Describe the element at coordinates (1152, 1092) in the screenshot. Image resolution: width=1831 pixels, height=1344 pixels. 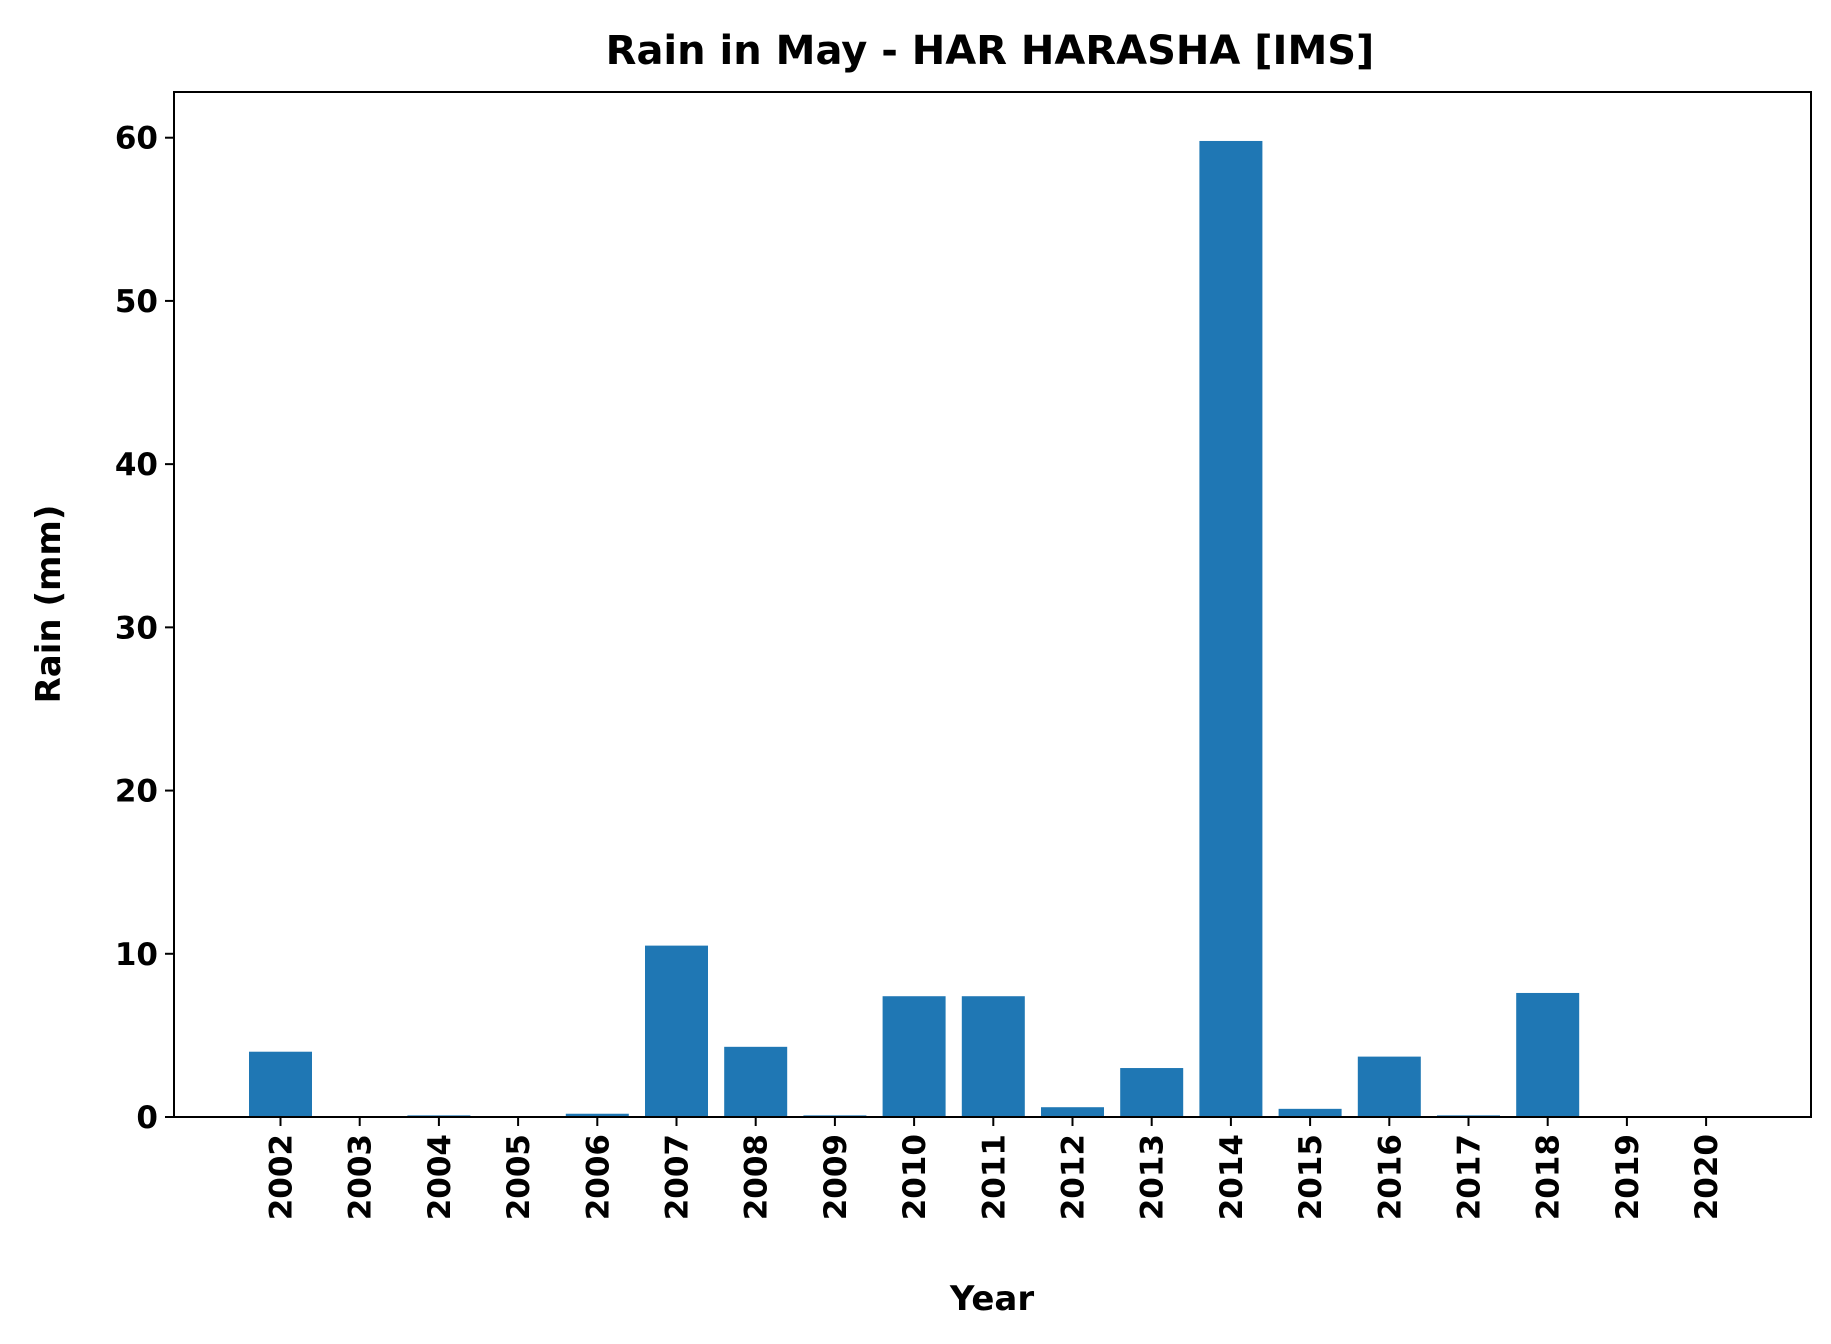
I see `bar-2013` at that location.